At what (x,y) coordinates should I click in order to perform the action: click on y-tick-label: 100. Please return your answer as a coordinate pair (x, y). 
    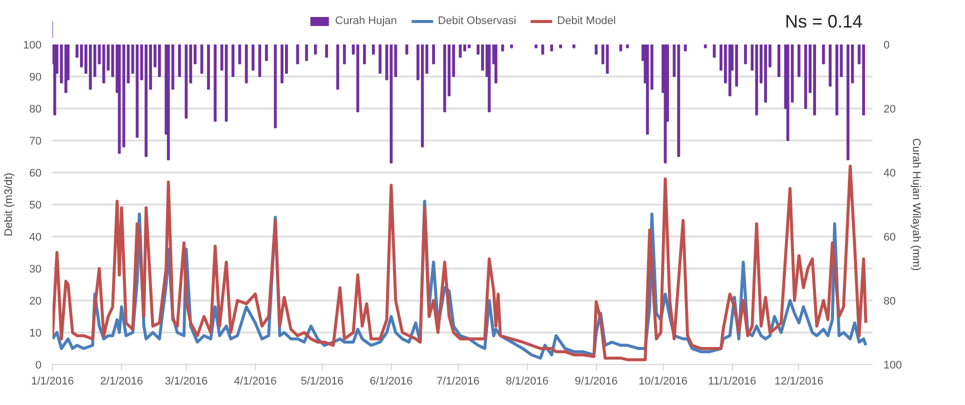
    Looking at the image, I should click on (32, 46).